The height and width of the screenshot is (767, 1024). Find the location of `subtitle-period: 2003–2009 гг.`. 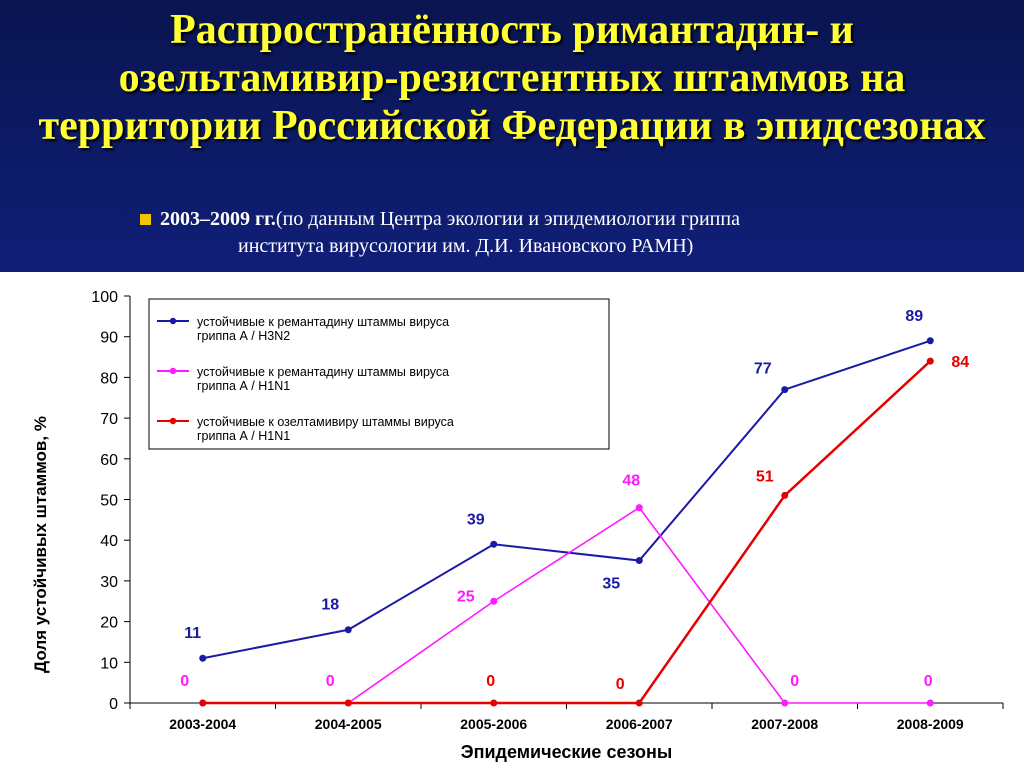

subtitle-period: 2003–2009 гг. is located at coordinates (218, 219).